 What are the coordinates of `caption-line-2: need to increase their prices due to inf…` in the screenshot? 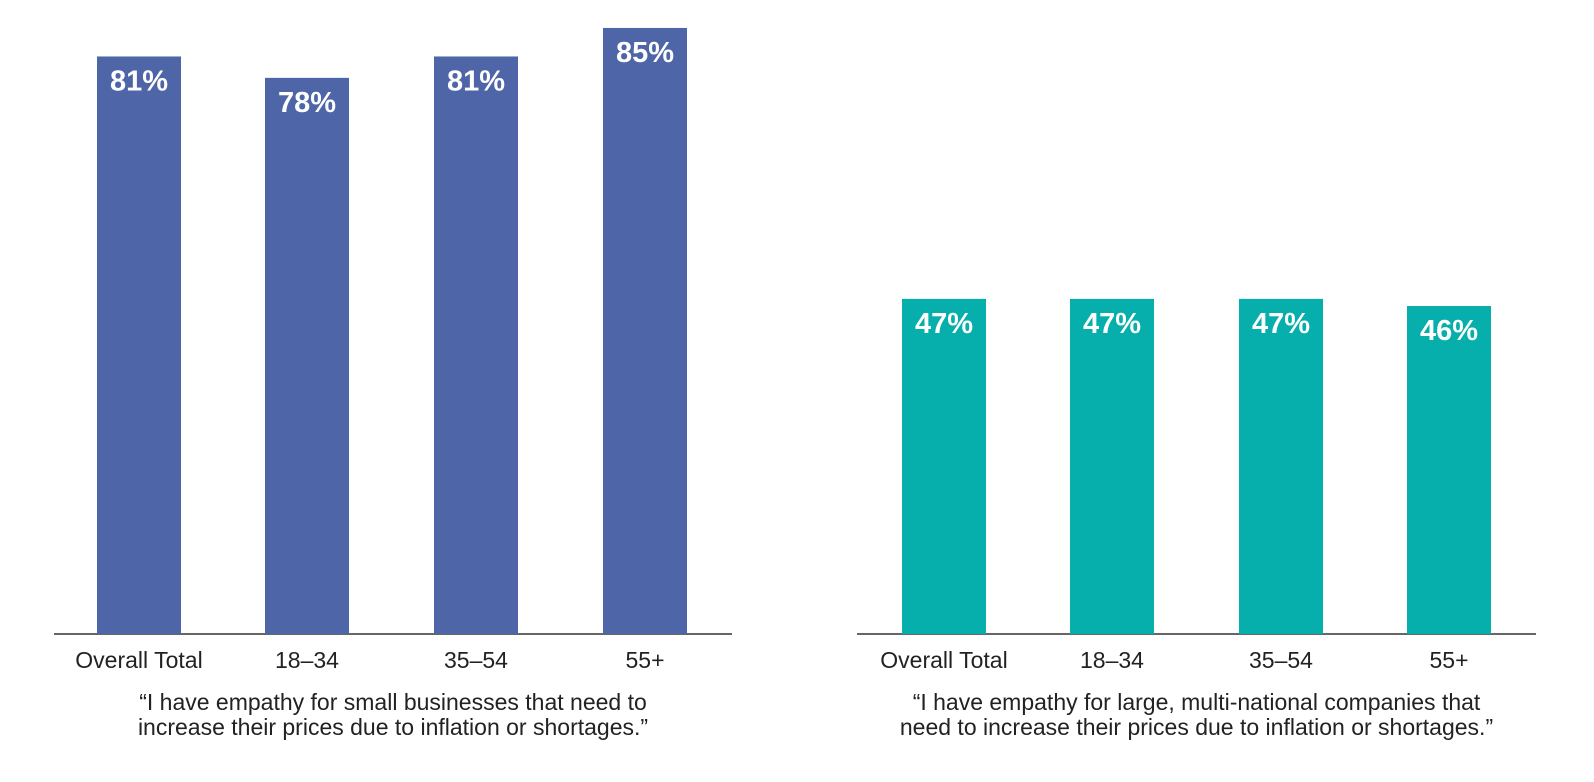 It's located at (1196, 727).